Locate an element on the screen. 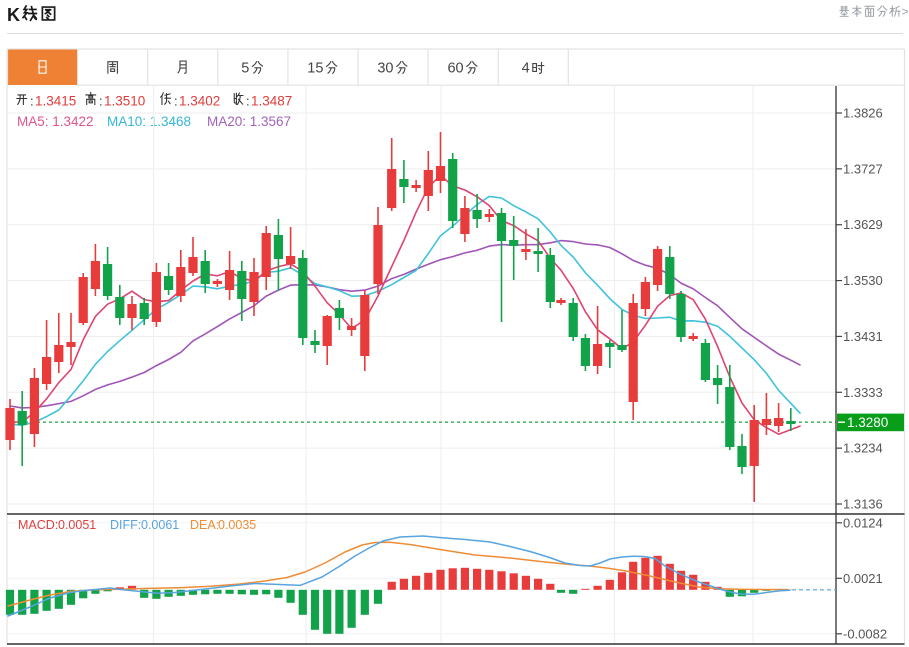  svg-text: 30 is located at coordinates (385, 69).